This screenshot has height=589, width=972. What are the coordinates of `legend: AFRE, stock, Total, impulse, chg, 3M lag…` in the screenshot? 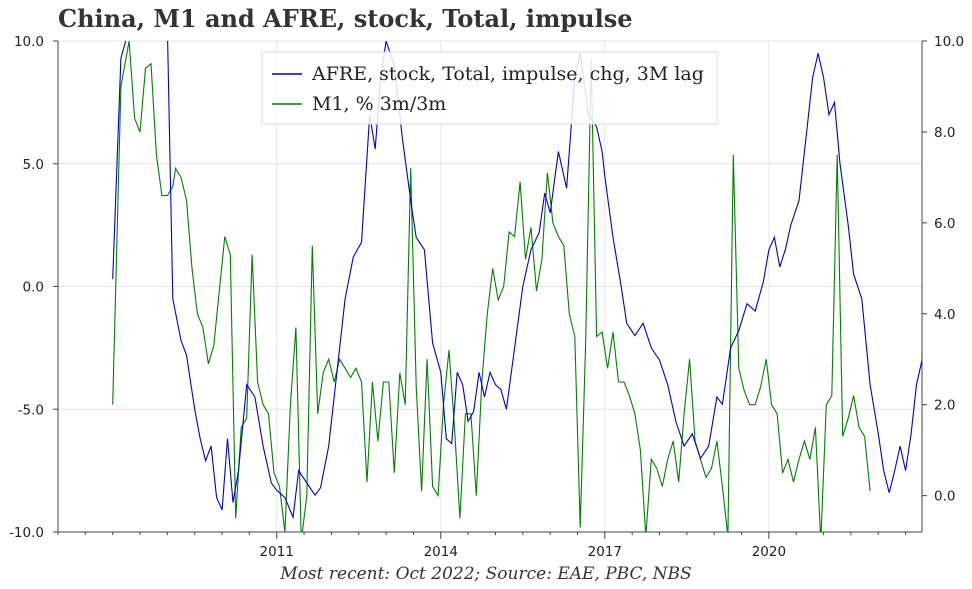 It's located at (489, 88).